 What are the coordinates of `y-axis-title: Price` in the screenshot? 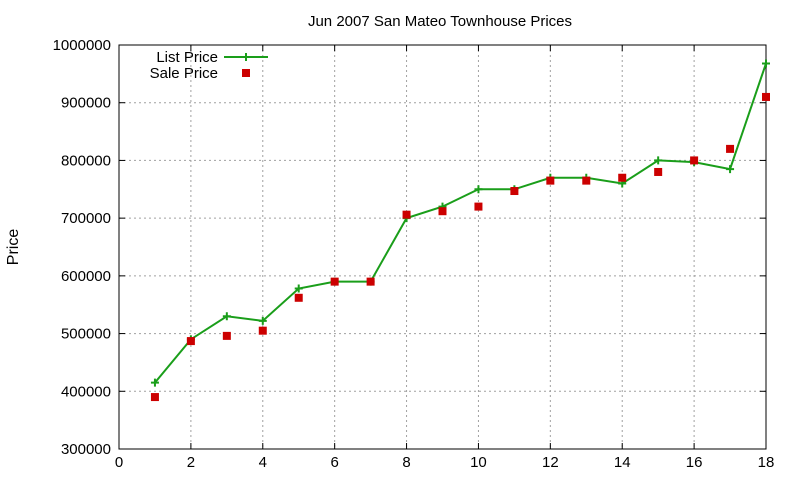 It's located at (13, 247).